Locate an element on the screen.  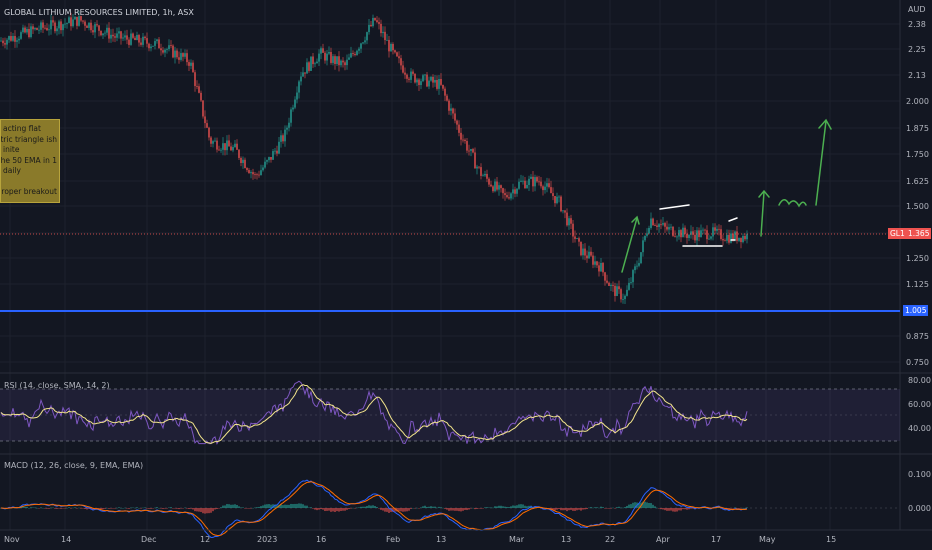
time-tick: 13 is located at coordinates (566, 539).